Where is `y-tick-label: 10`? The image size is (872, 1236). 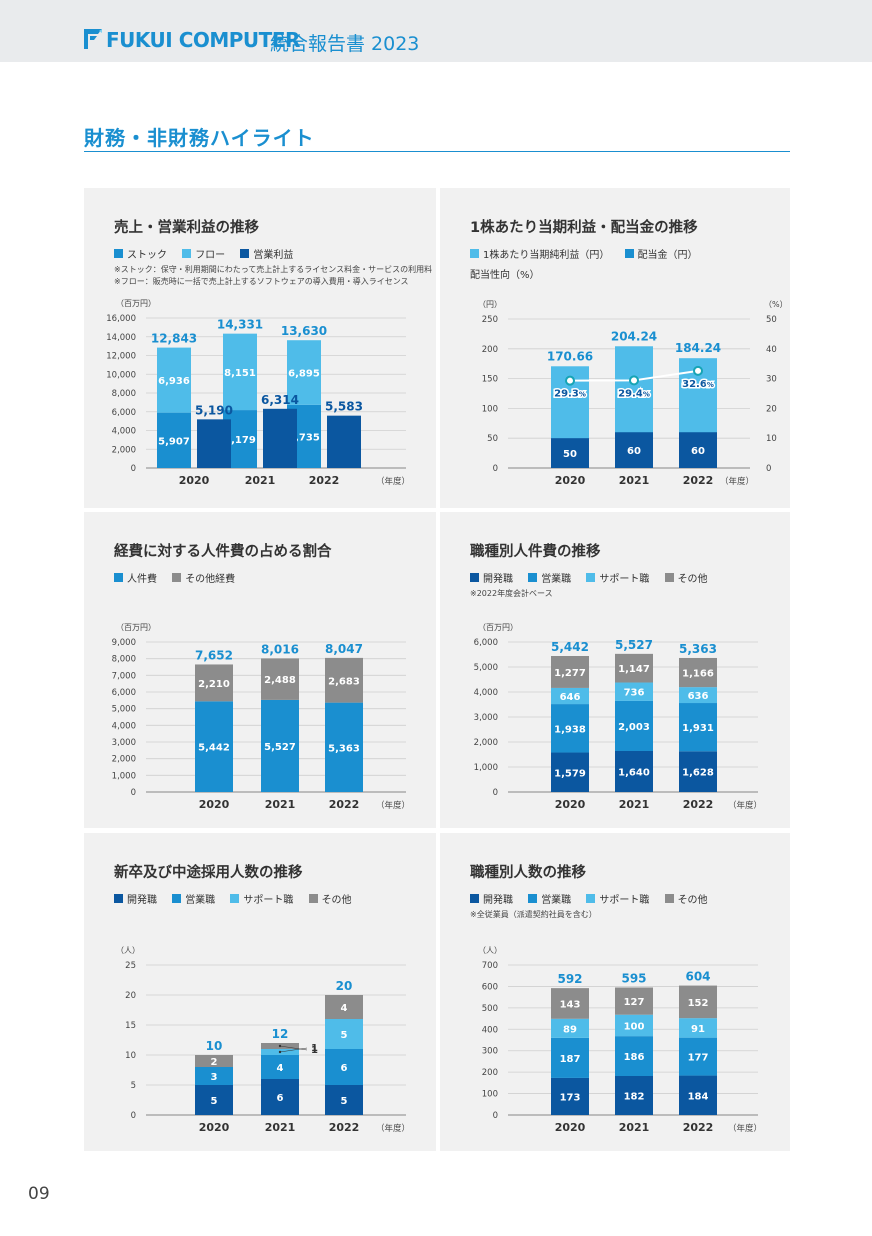 y-tick-label: 10 is located at coordinates (130, 1056).